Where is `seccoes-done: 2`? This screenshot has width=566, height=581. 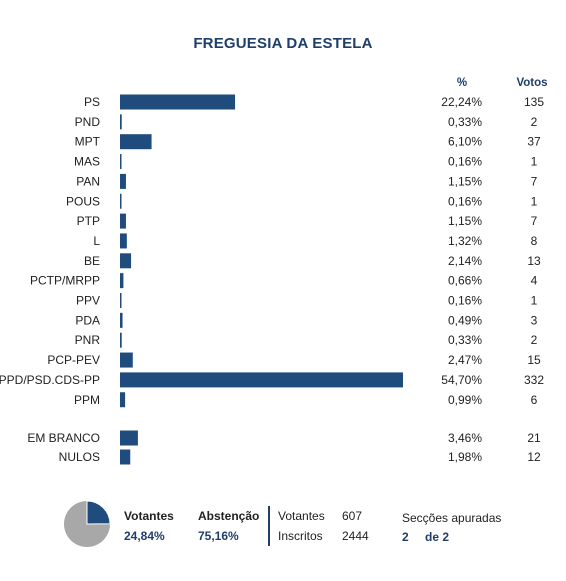 seccoes-done: 2 is located at coordinates (405, 537).